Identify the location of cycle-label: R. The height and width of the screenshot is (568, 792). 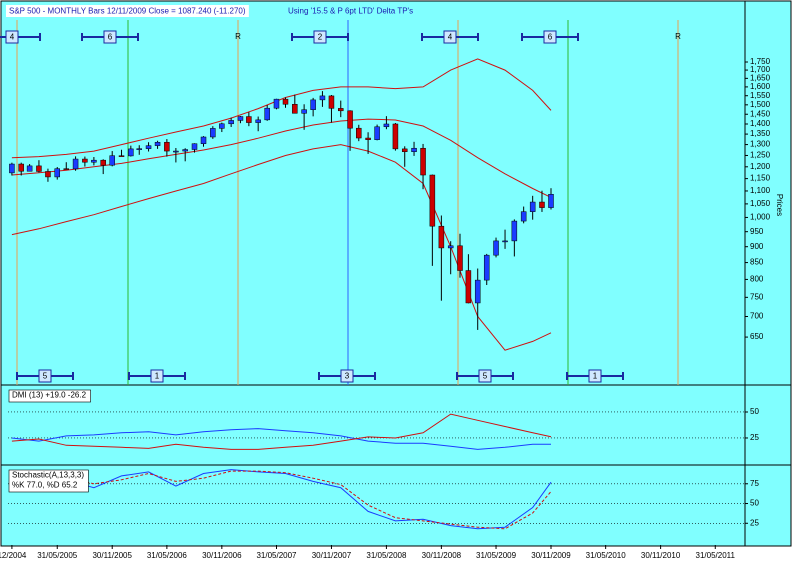
(678, 36).